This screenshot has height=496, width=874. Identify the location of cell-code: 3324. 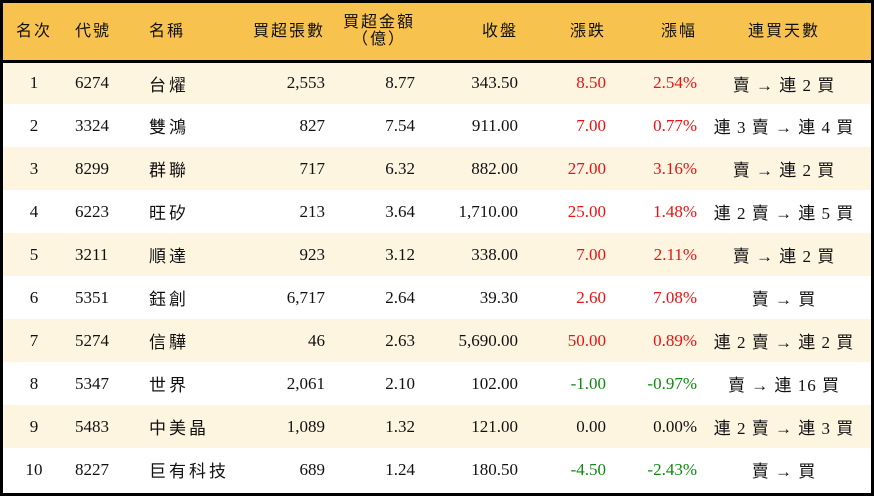
(92, 125).